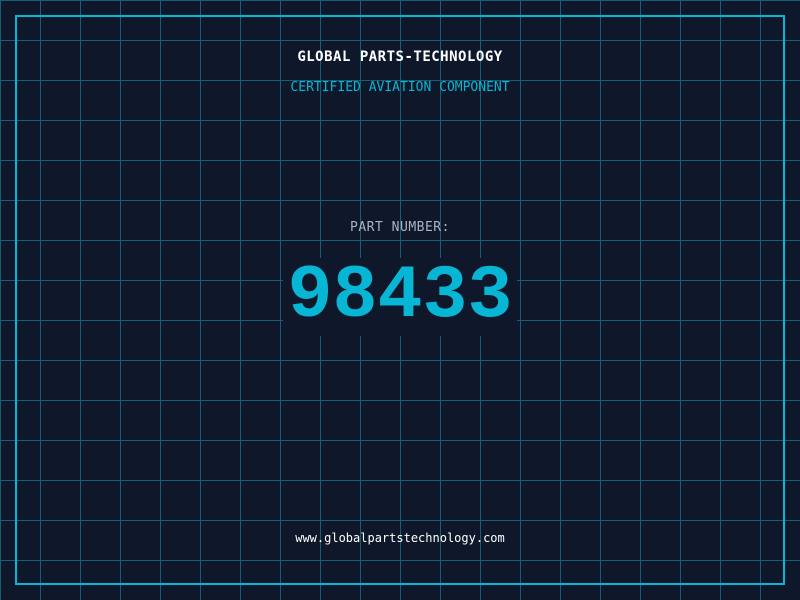 The image size is (800, 600). Describe the element at coordinates (400, 538) in the screenshot. I see `website-url: www.globalpartstechnology.com` at that location.